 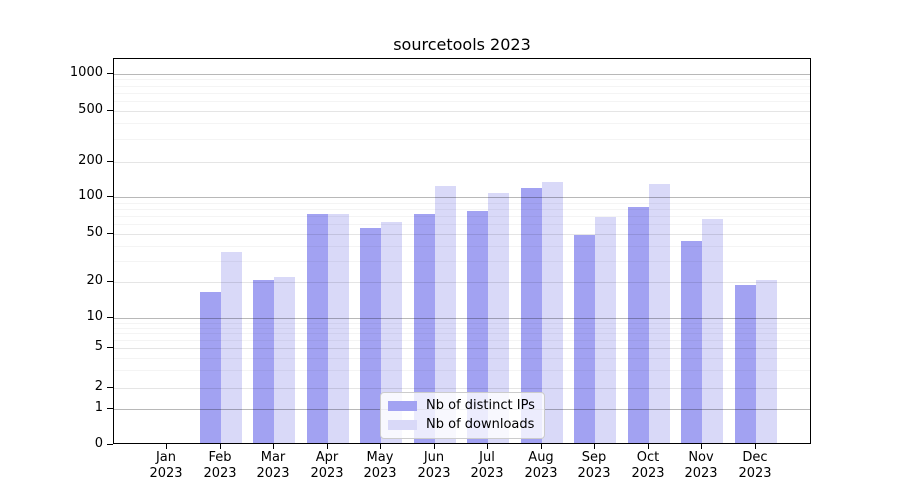 What do you see at coordinates (263, 361) in the screenshot?
I see `bar-ips-mar` at bounding box center [263, 361].